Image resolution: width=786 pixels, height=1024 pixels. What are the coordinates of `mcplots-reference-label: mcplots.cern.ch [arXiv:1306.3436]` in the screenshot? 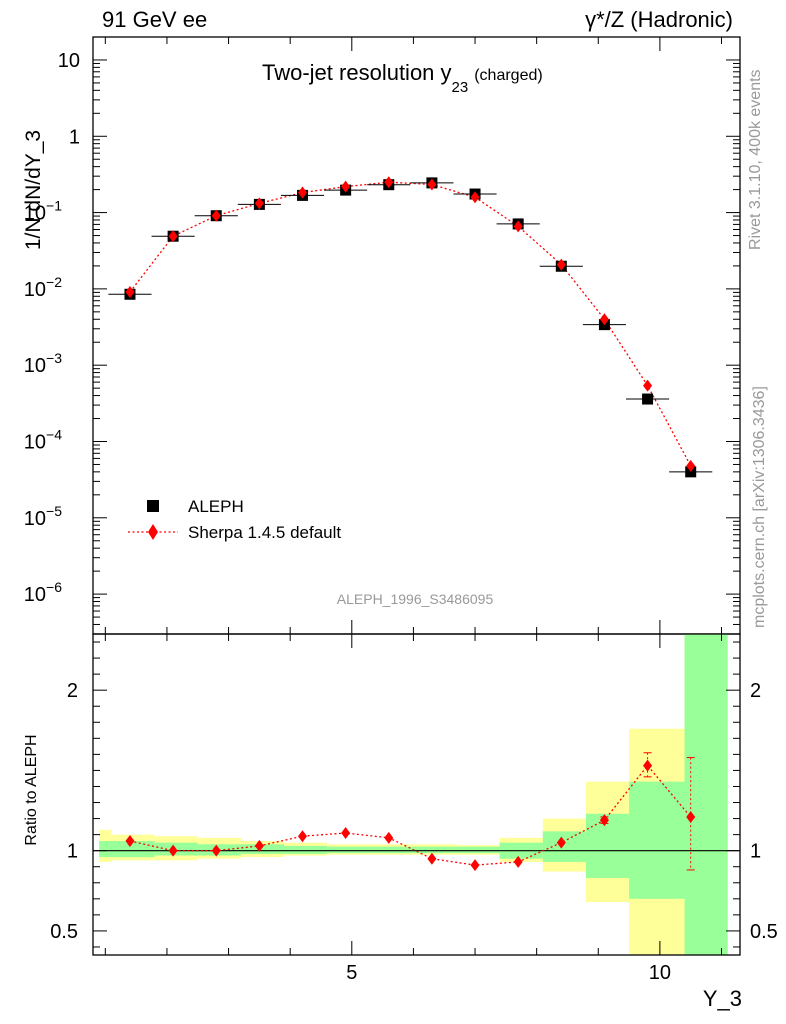 It's located at (759, 507).